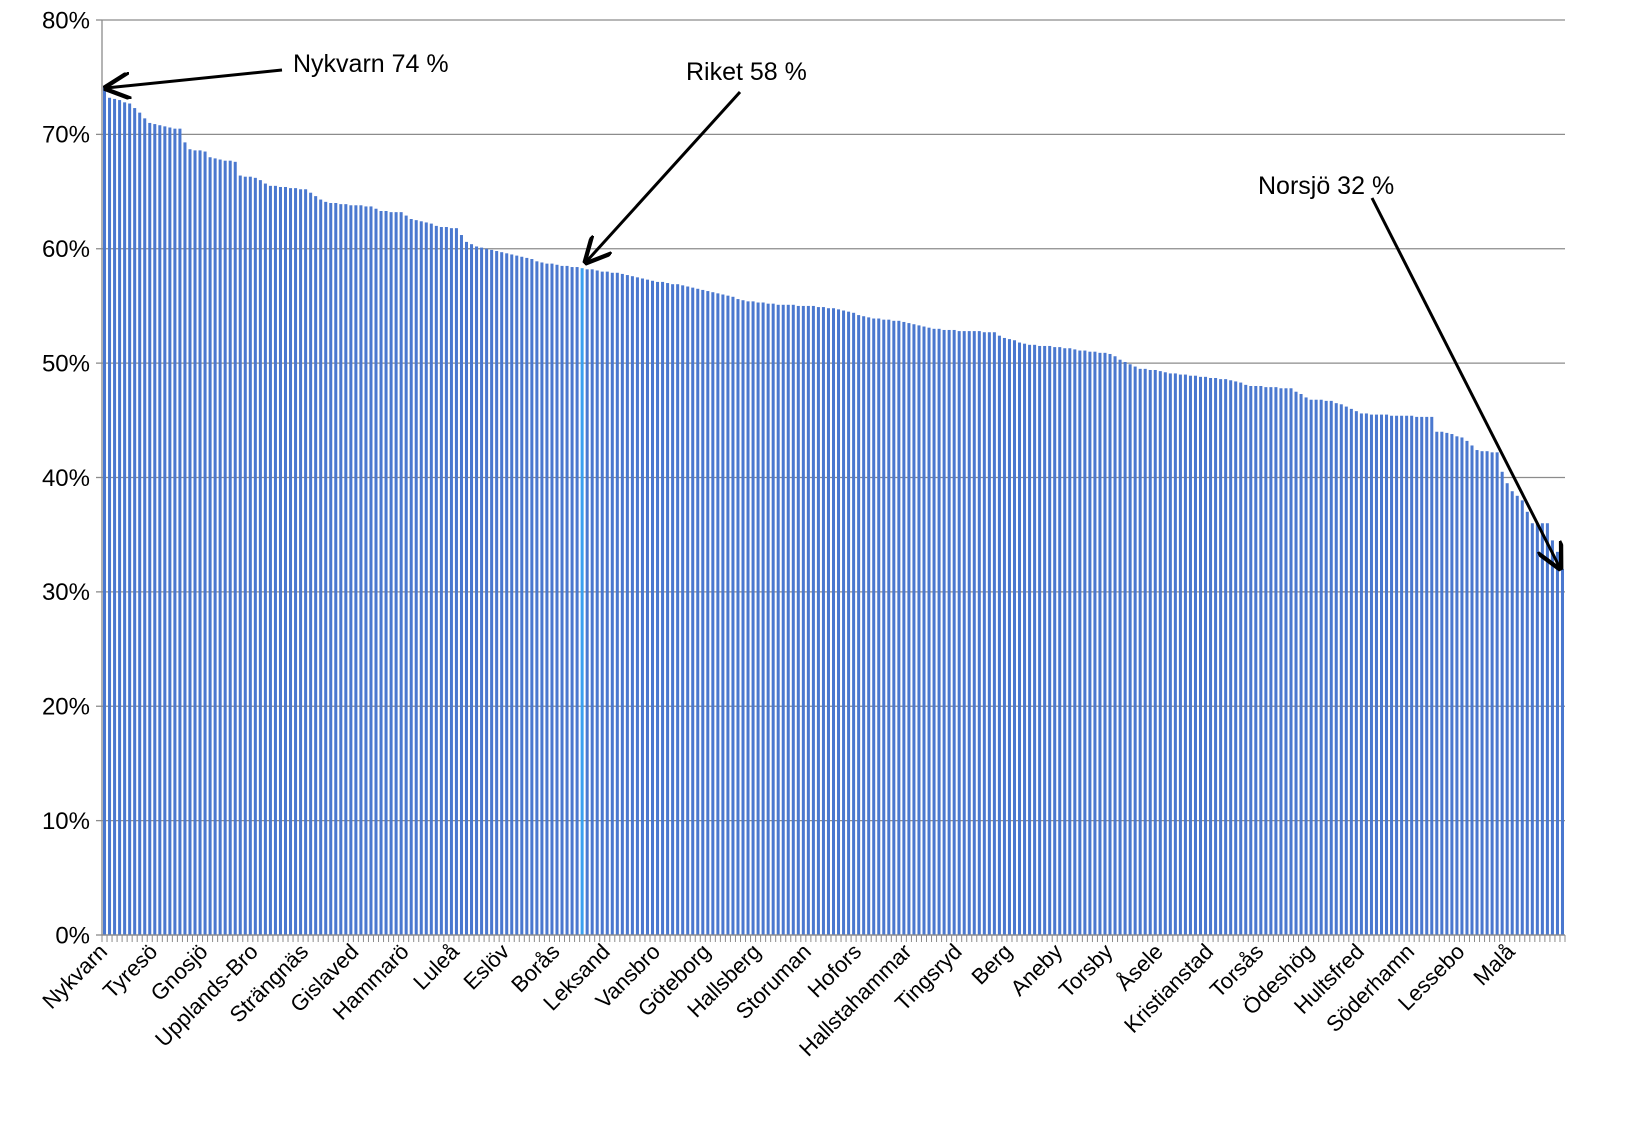  I want to click on annotation-arrow, so click(194, 78).